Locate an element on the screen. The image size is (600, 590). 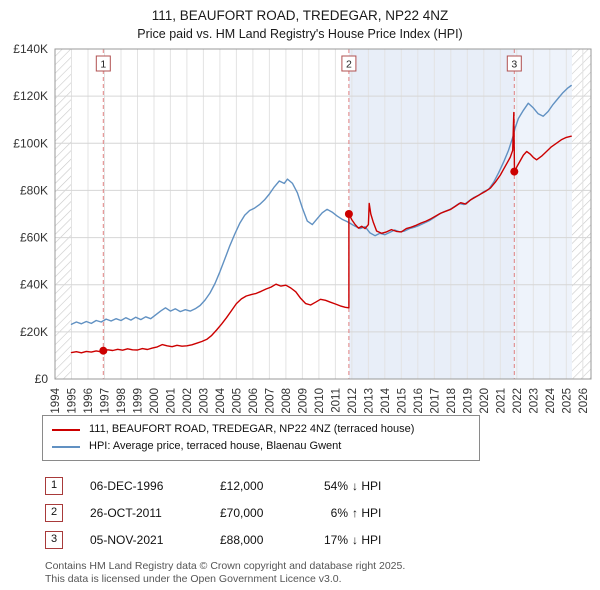
sale-number-flag: 1 is located at coordinates (103, 63).